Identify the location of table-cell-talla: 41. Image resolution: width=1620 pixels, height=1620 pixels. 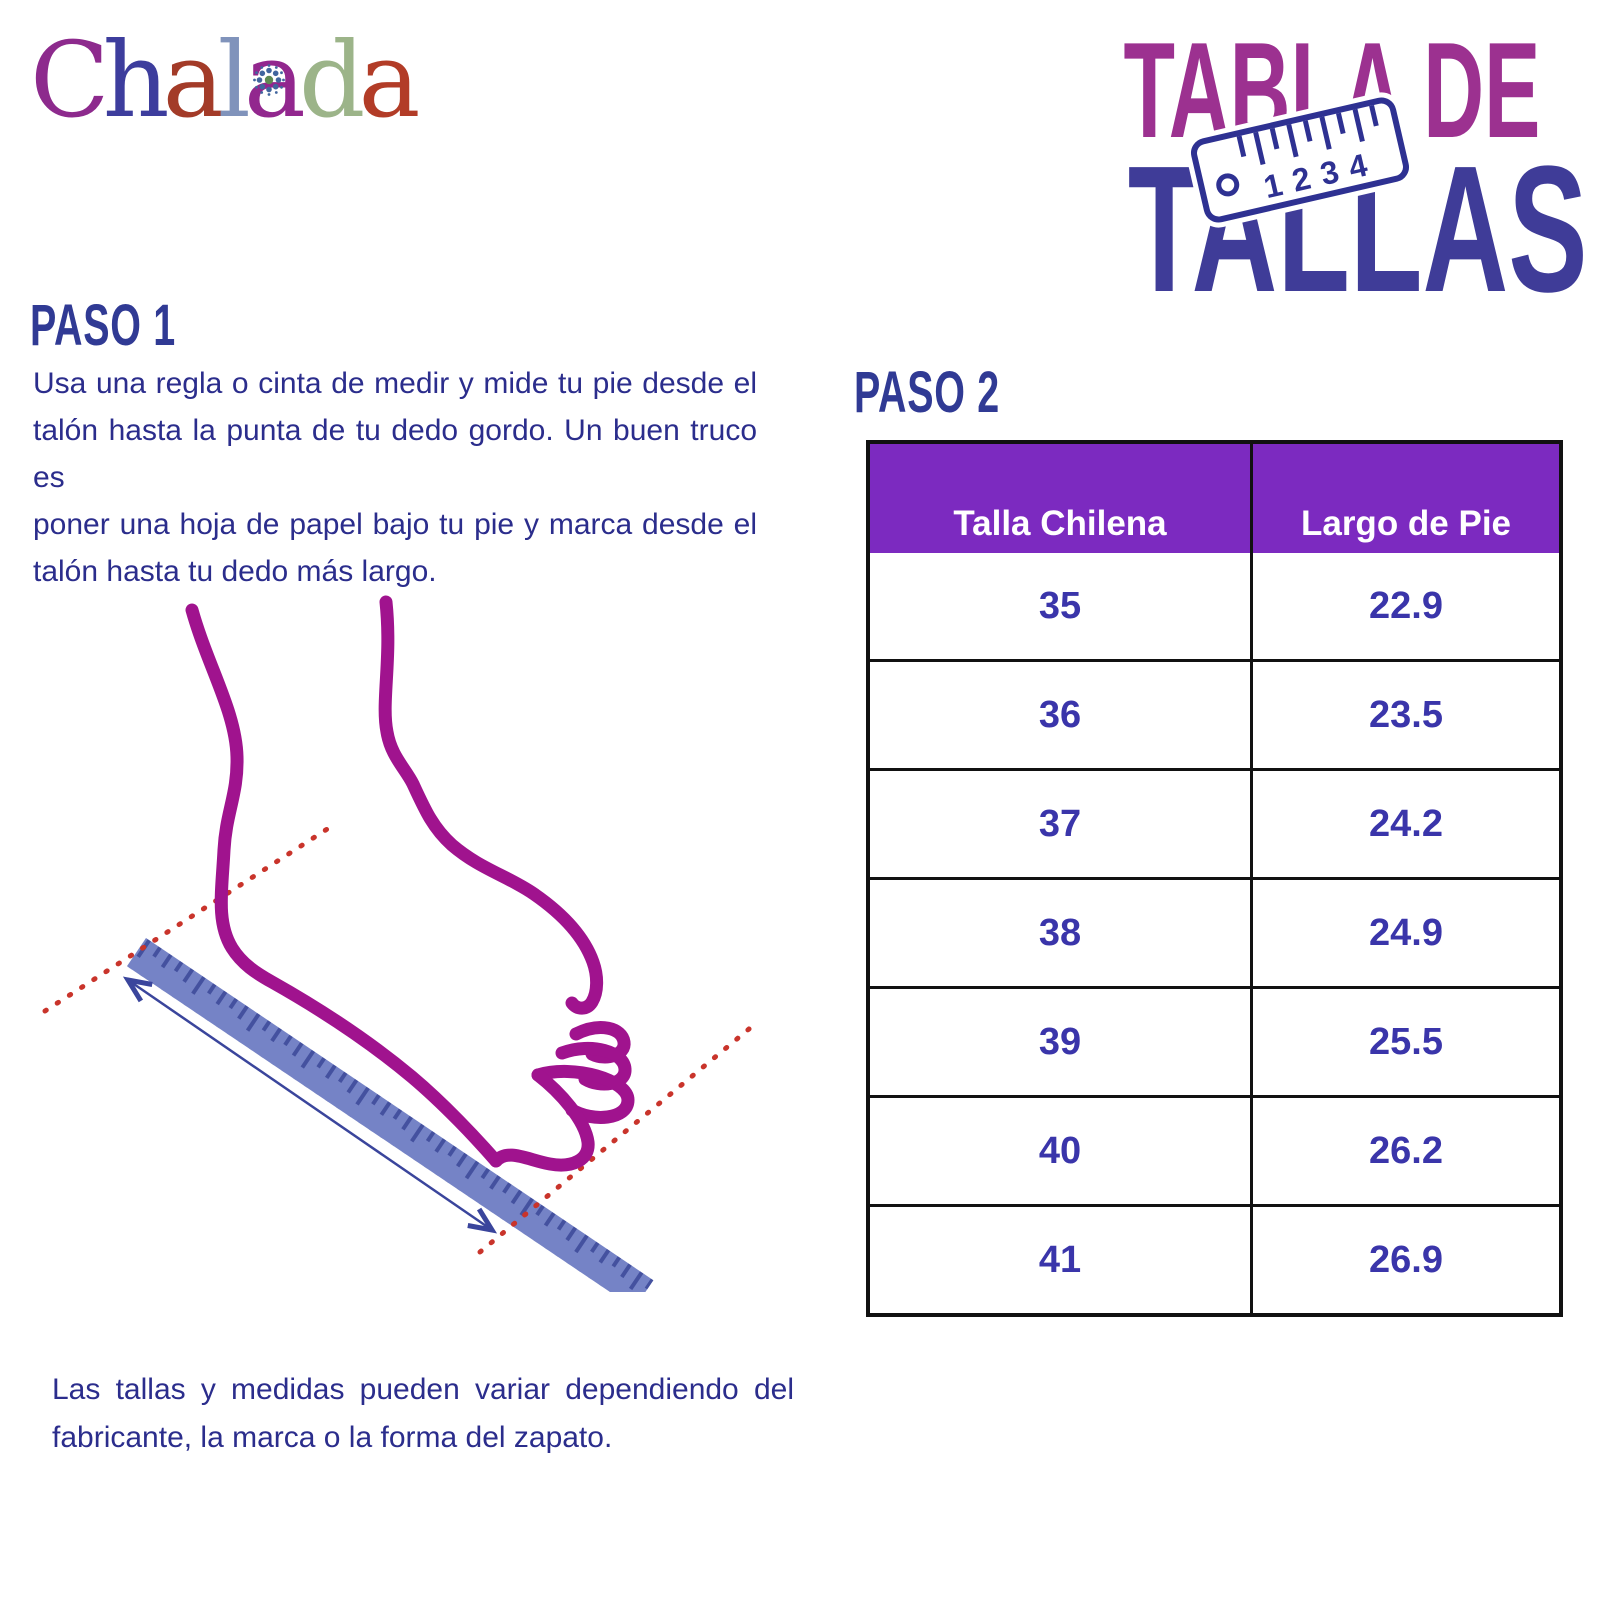
(1060, 1260).